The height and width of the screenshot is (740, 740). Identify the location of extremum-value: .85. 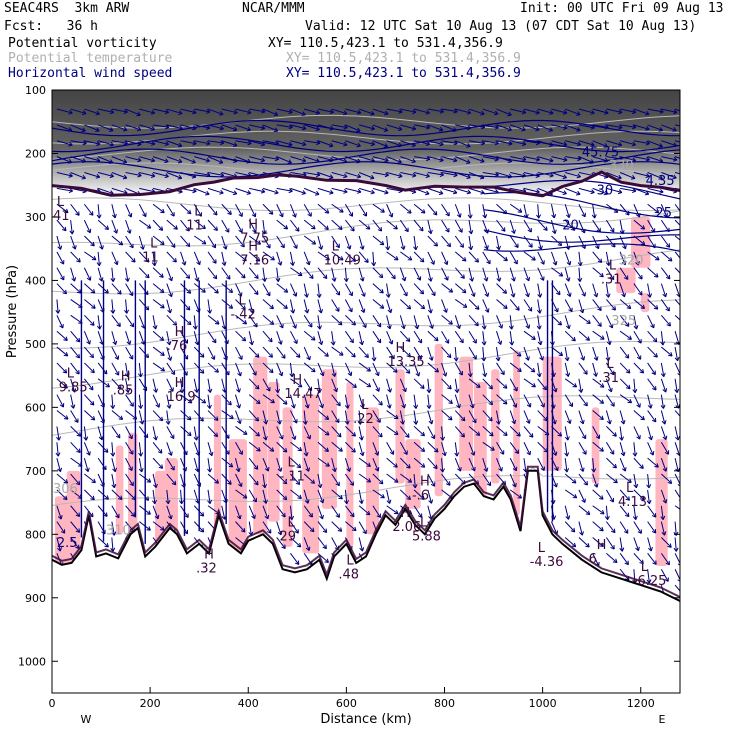
(123, 391).